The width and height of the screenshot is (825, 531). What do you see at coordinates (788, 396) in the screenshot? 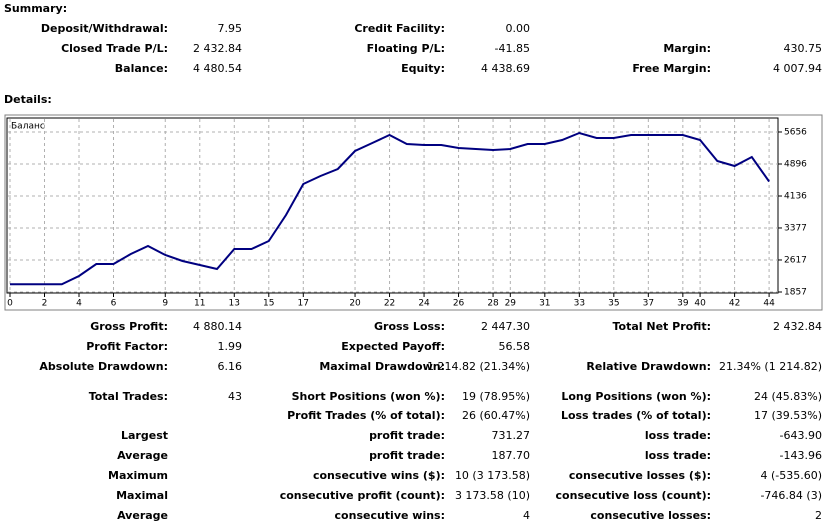
I see `value: 24 (45.83%)` at bounding box center [788, 396].